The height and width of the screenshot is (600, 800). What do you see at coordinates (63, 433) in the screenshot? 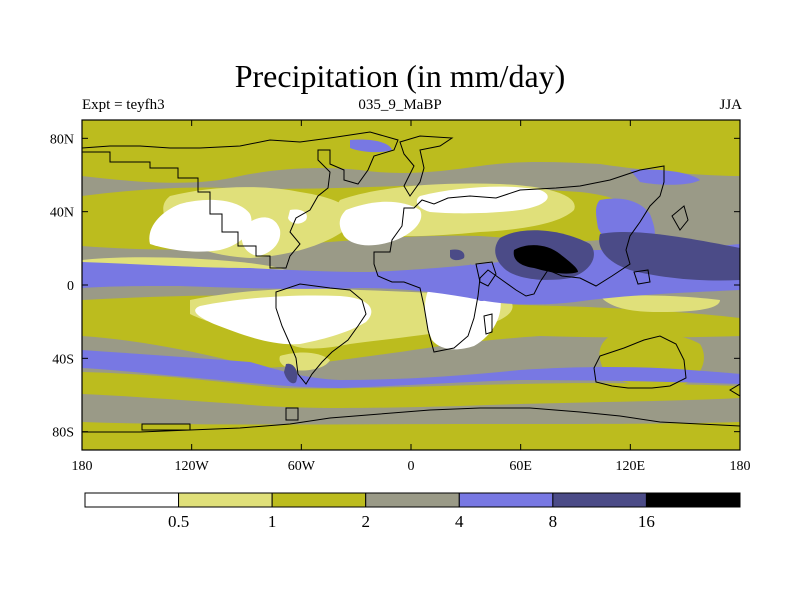
I see `y-tick-label: 80S` at bounding box center [63, 433].